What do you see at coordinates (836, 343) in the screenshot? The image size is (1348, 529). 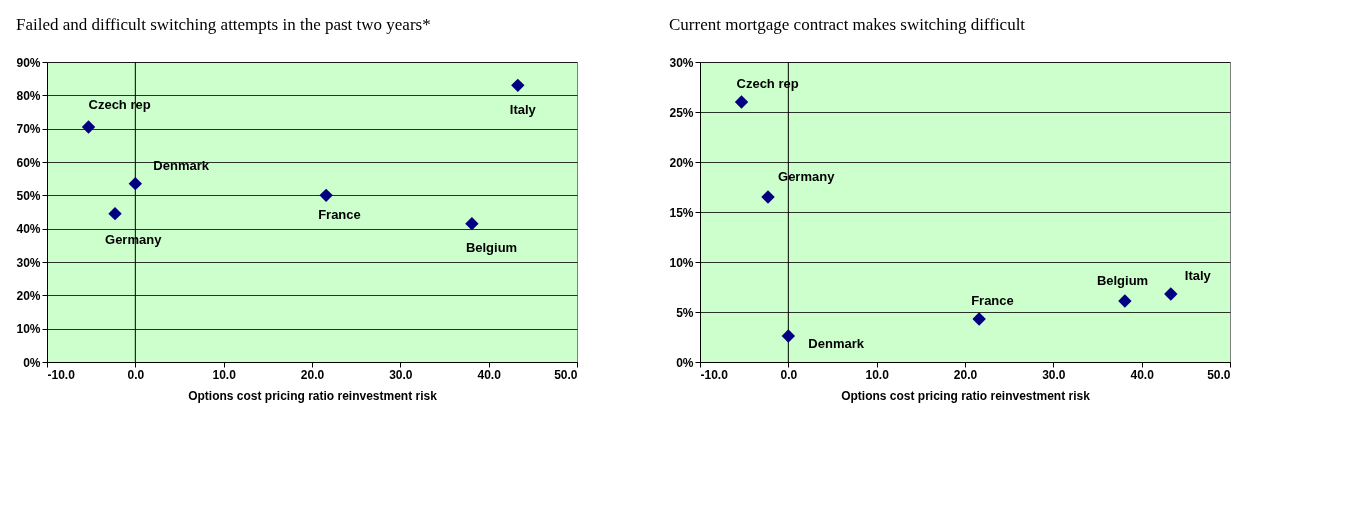 I see `annotation: Denmark` at bounding box center [836, 343].